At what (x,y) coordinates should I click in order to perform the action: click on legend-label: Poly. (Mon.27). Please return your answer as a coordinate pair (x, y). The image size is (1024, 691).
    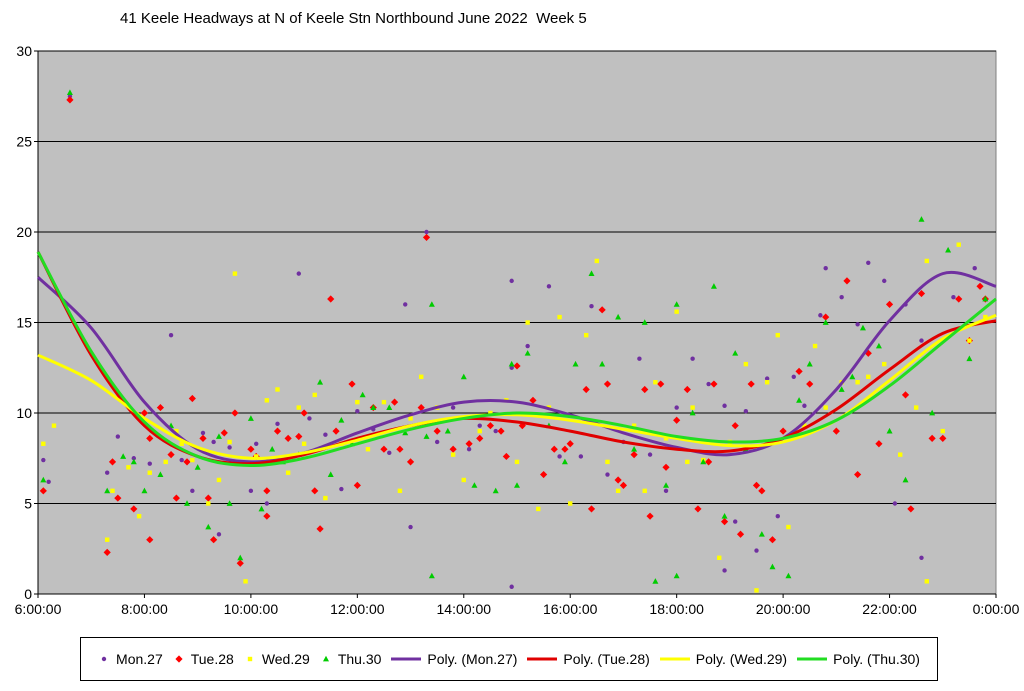
    Looking at the image, I should click on (472, 659).